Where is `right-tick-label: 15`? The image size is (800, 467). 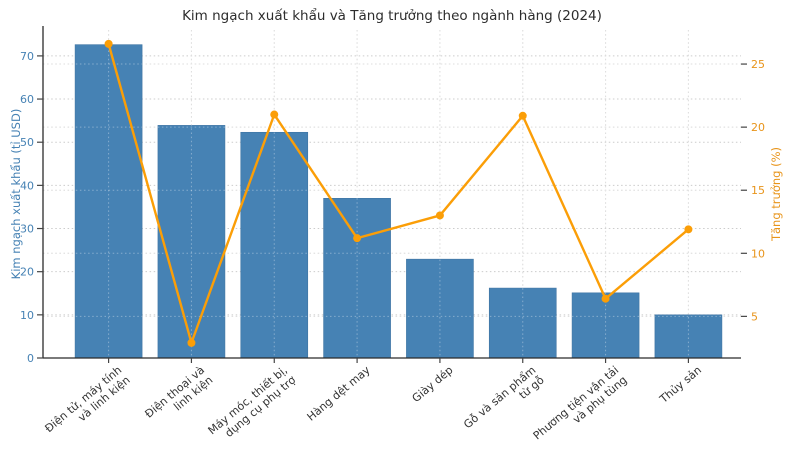 right-tick-label: 15 is located at coordinates (758, 190).